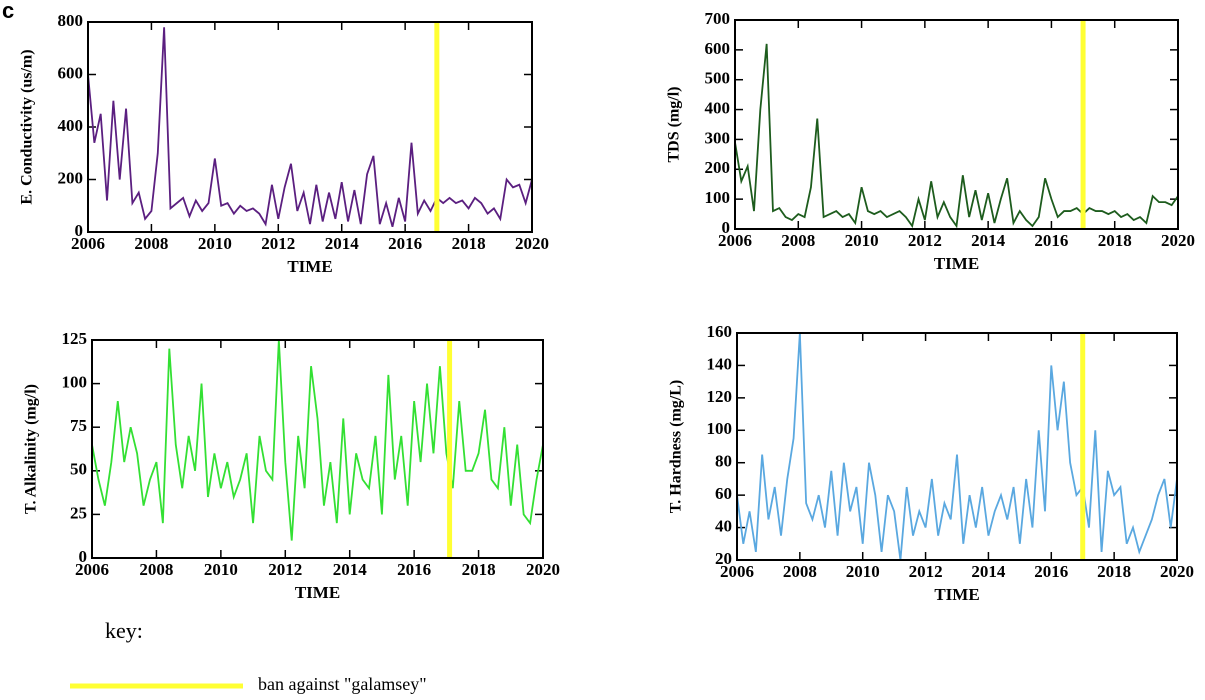 The height and width of the screenshot is (700, 1205). I want to click on y-tick-label: 500, so click(718, 78).